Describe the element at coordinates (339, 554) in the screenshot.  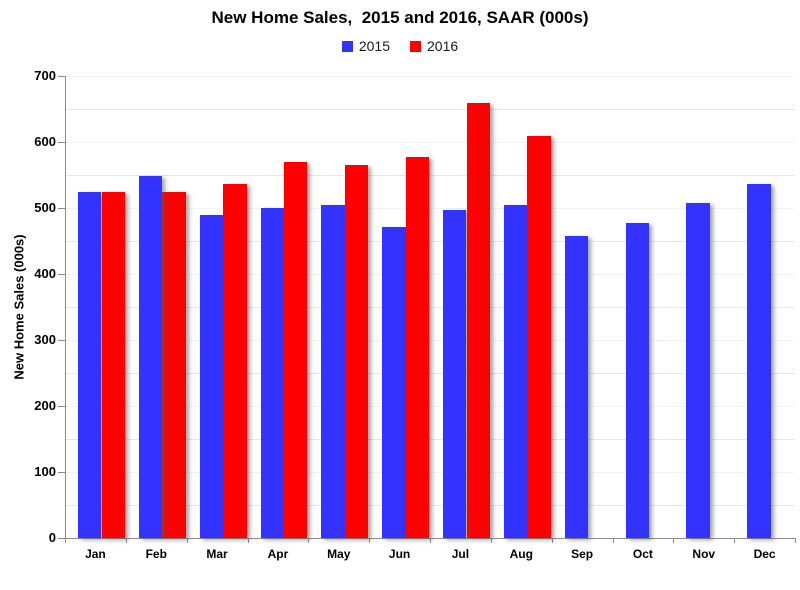
I see `x-tick-label: May` at that location.